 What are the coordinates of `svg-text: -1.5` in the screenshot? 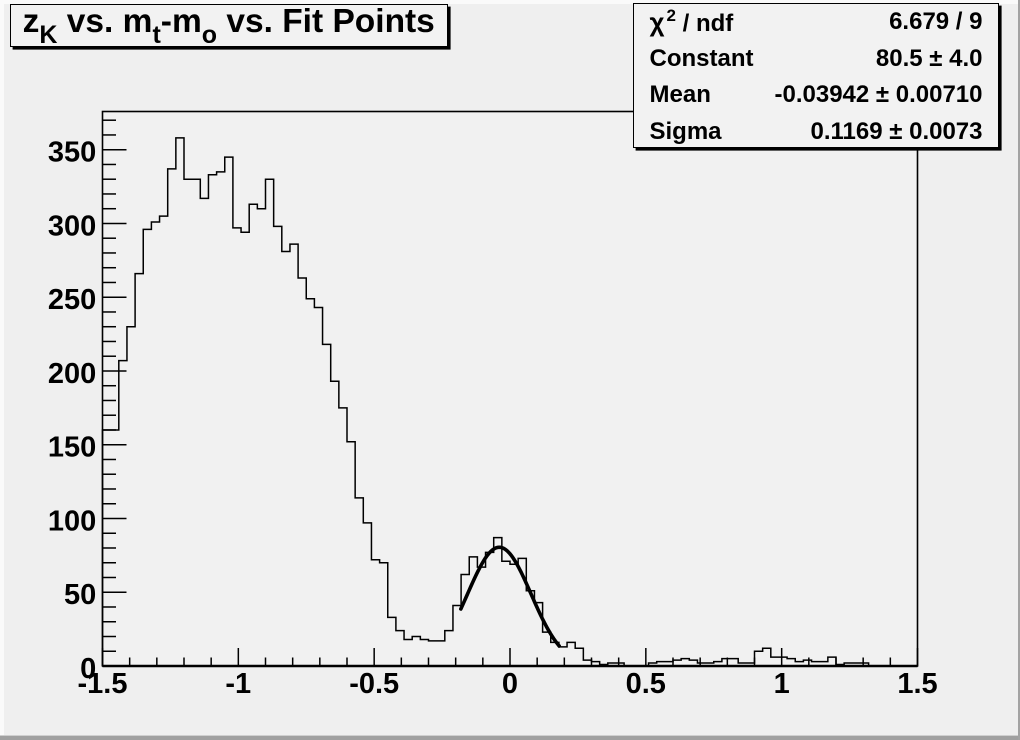 It's located at (103, 684).